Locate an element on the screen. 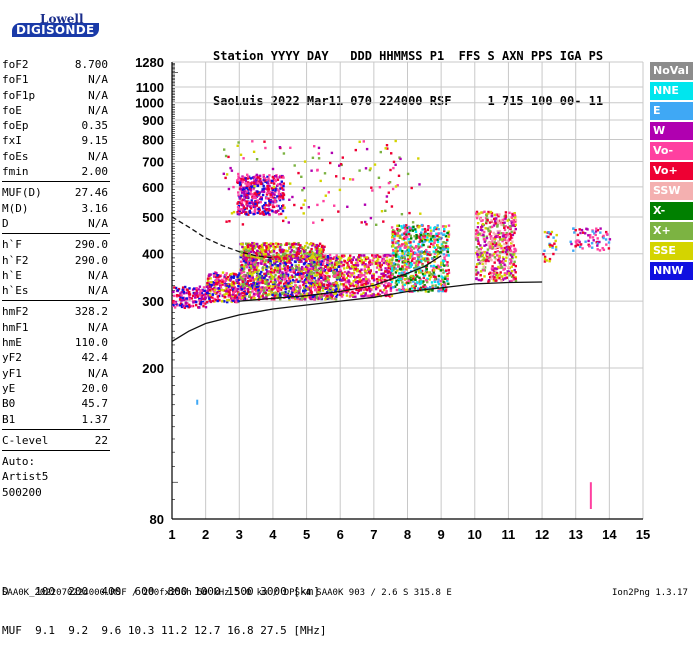  param-row: yE 20.0 is located at coordinates (55, 388).